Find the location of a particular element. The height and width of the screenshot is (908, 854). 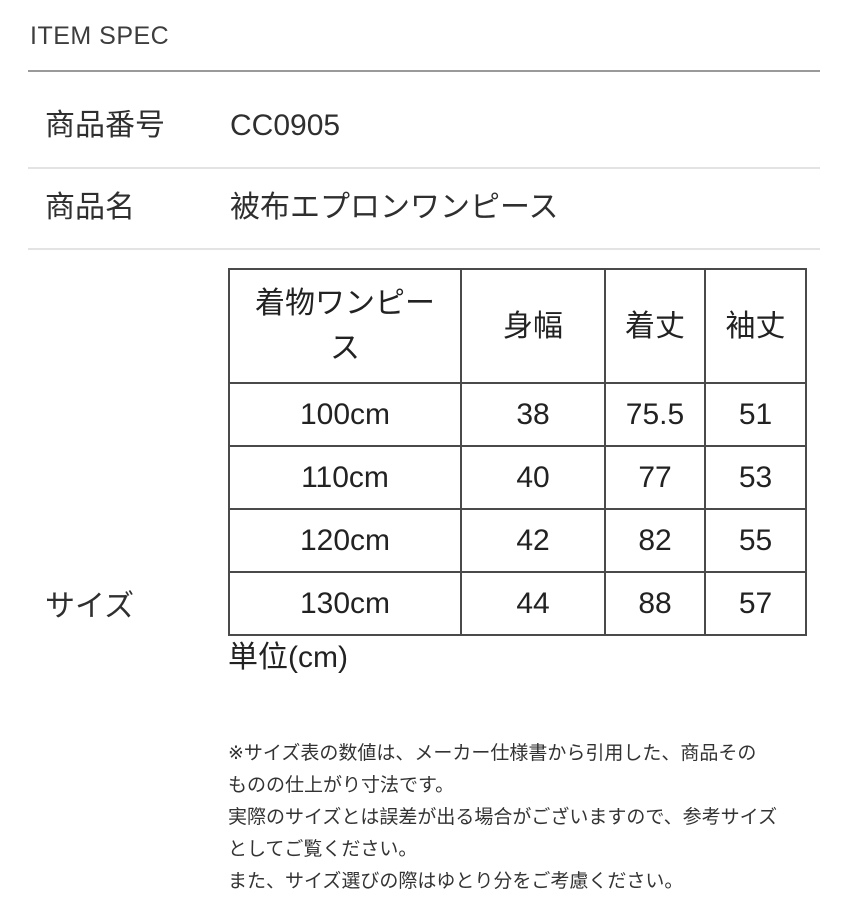

section-title: ITEM SPEC is located at coordinates (100, 36).